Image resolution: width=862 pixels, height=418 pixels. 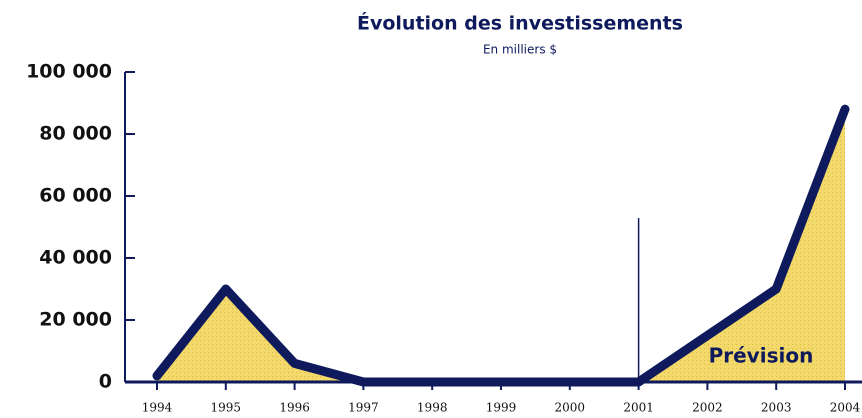 What do you see at coordinates (105, 382) in the screenshot?
I see `y-tick-label: 0` at bounding box center [105, 382].